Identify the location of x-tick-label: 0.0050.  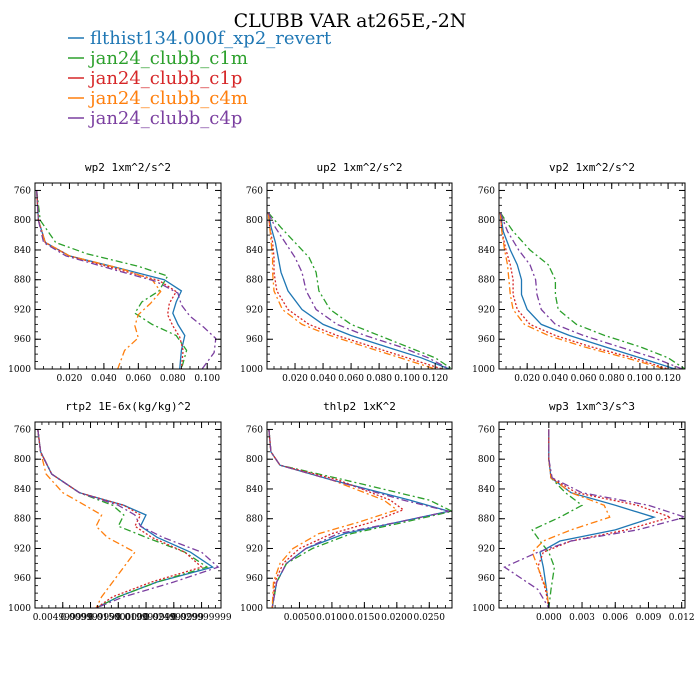
(300, 618).